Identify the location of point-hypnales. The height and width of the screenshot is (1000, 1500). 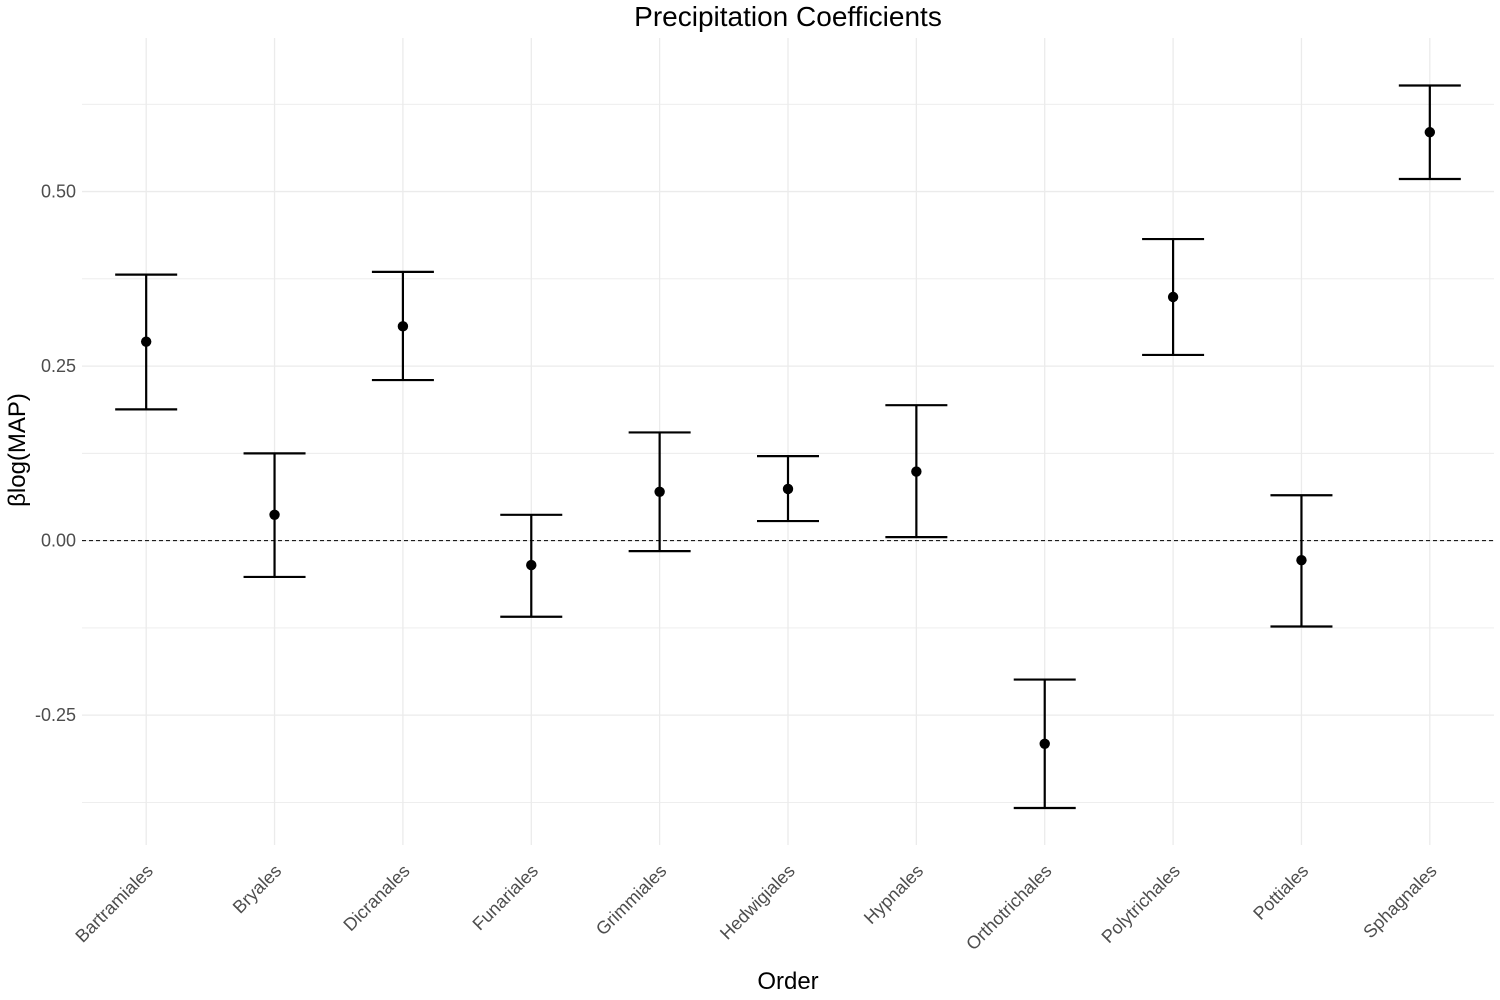
(916, 471).